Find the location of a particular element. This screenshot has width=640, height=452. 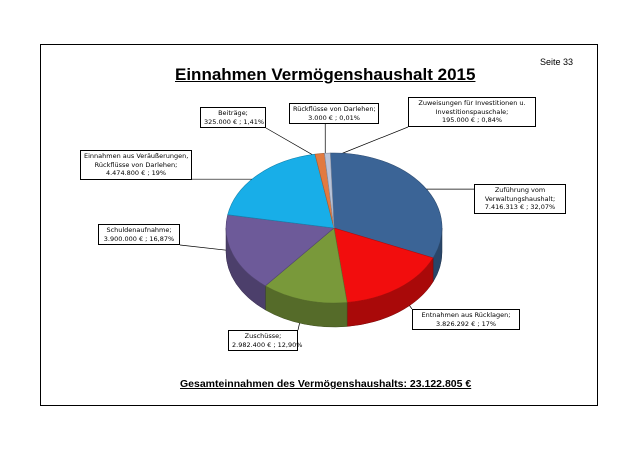

slice-label-line: Einnahmen aus Veräußerungen, is located at coordinates (136, 156).